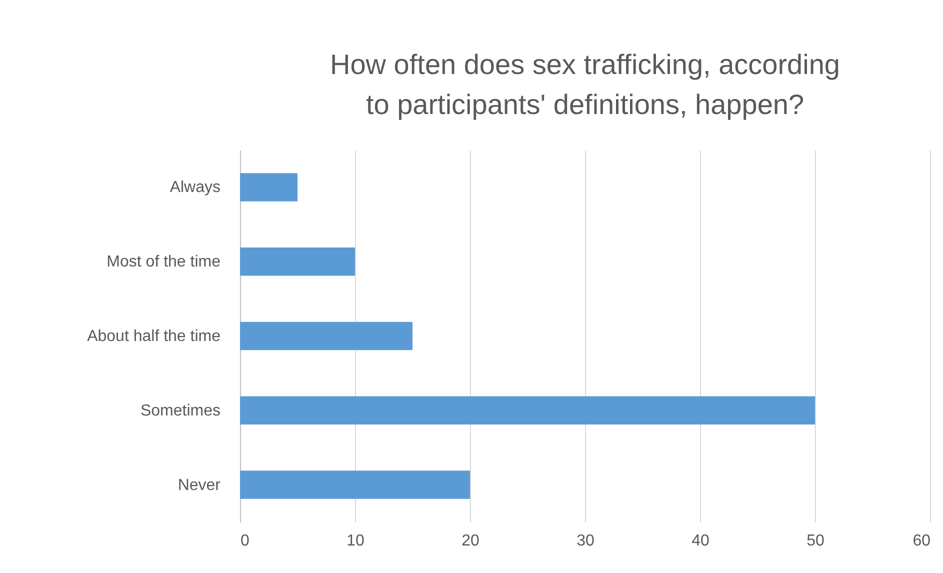 The image size is (943, 573). I want to click on x-tick-label: 30, so click(585, 541).